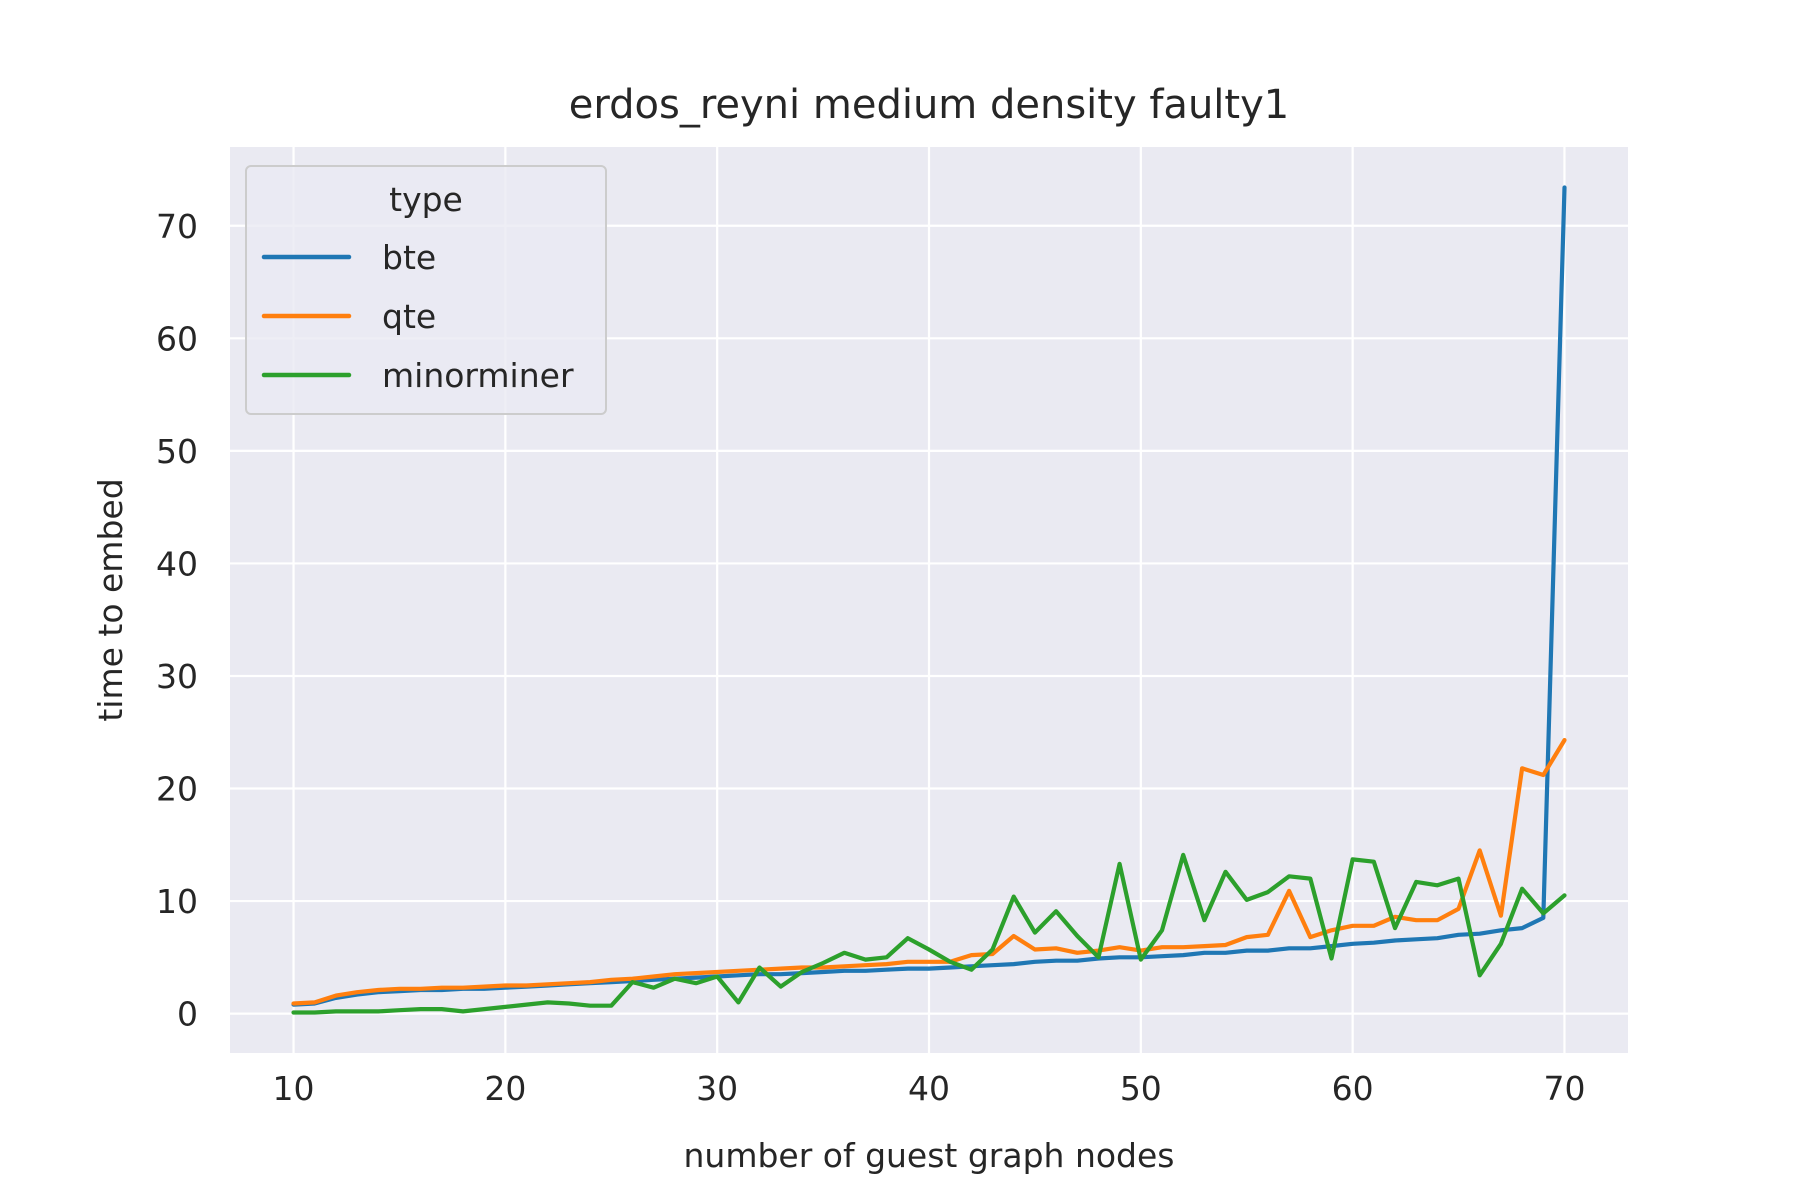  I want to click on legend-label-qte: qte, so click(409, 316).